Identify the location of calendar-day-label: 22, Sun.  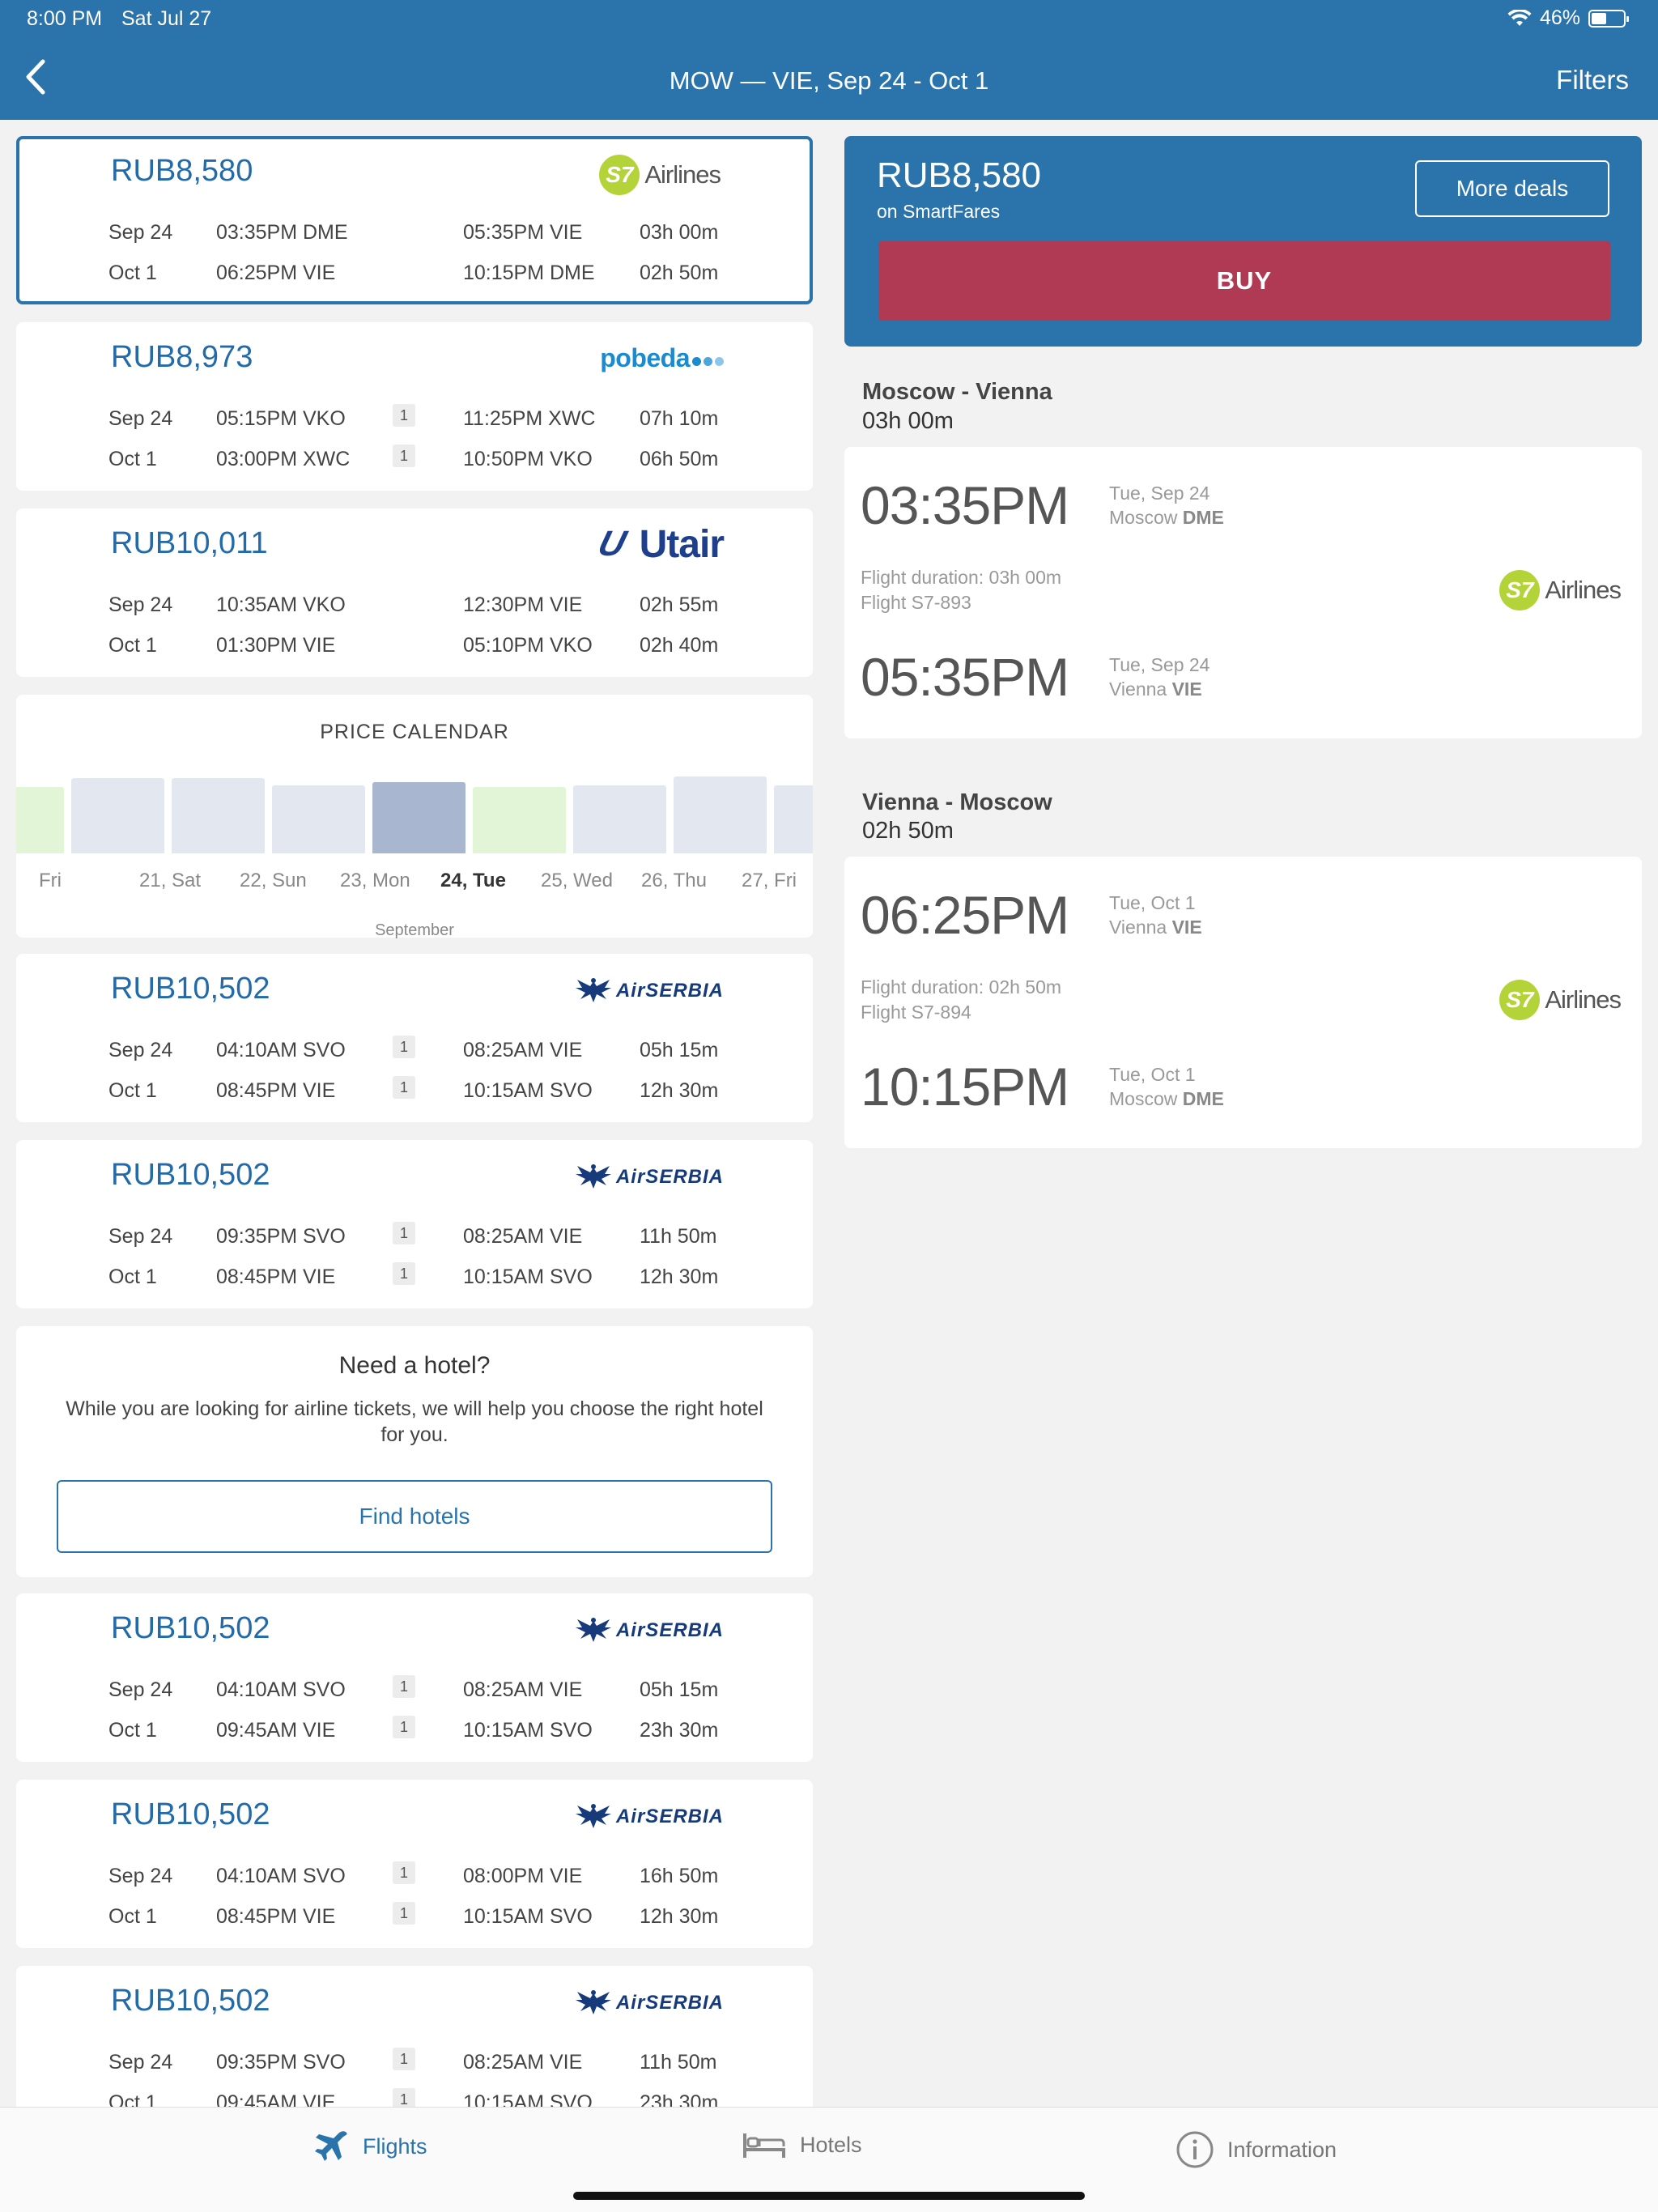
(273, 881).